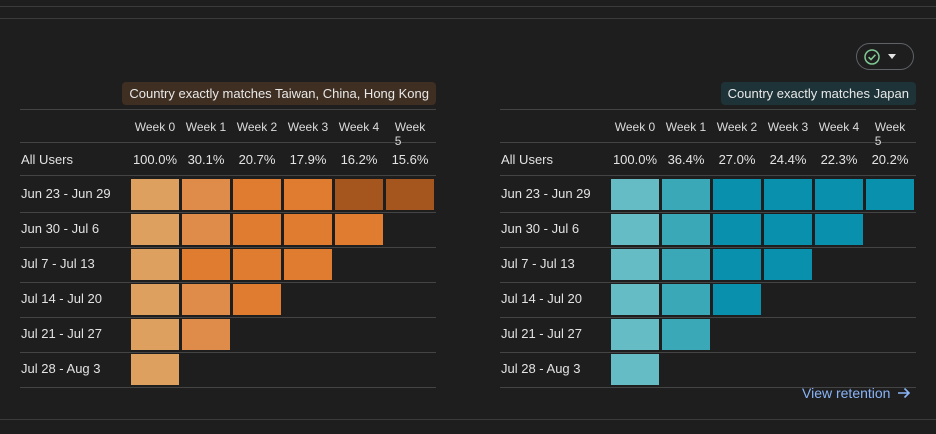 The height and width of the screenshot is (434, 936). Describe the element at coordinates (257, 127) in the screenshot. I see `column-header: Week 2` at that location.